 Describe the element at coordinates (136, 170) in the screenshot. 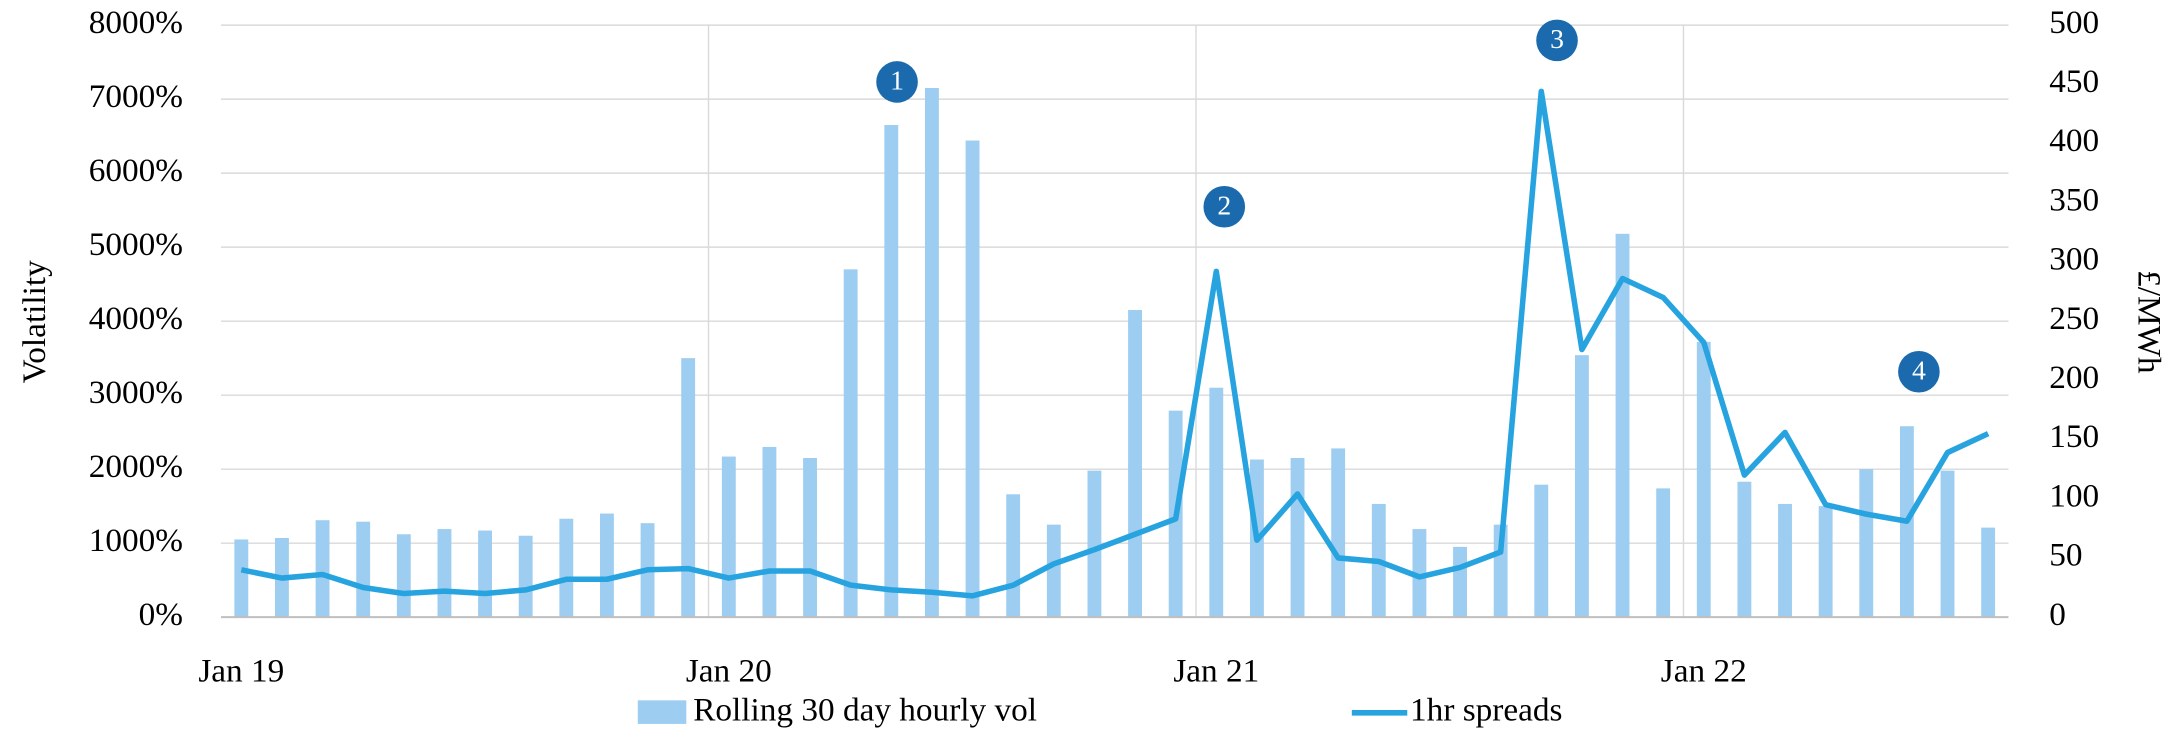

I see `y-tick-label: 6000%` at that location.